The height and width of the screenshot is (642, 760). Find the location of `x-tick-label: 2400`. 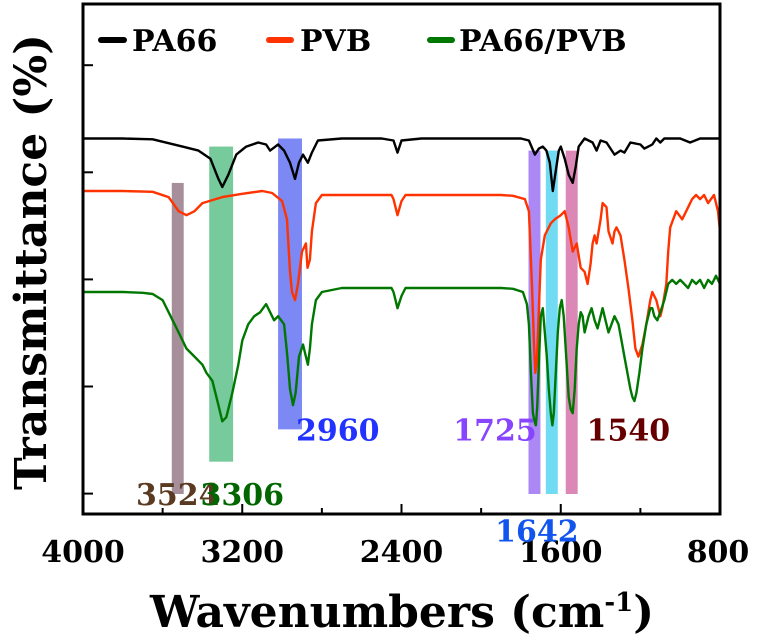

x-tick-label: 2400 is located at coordinates (402, 552).